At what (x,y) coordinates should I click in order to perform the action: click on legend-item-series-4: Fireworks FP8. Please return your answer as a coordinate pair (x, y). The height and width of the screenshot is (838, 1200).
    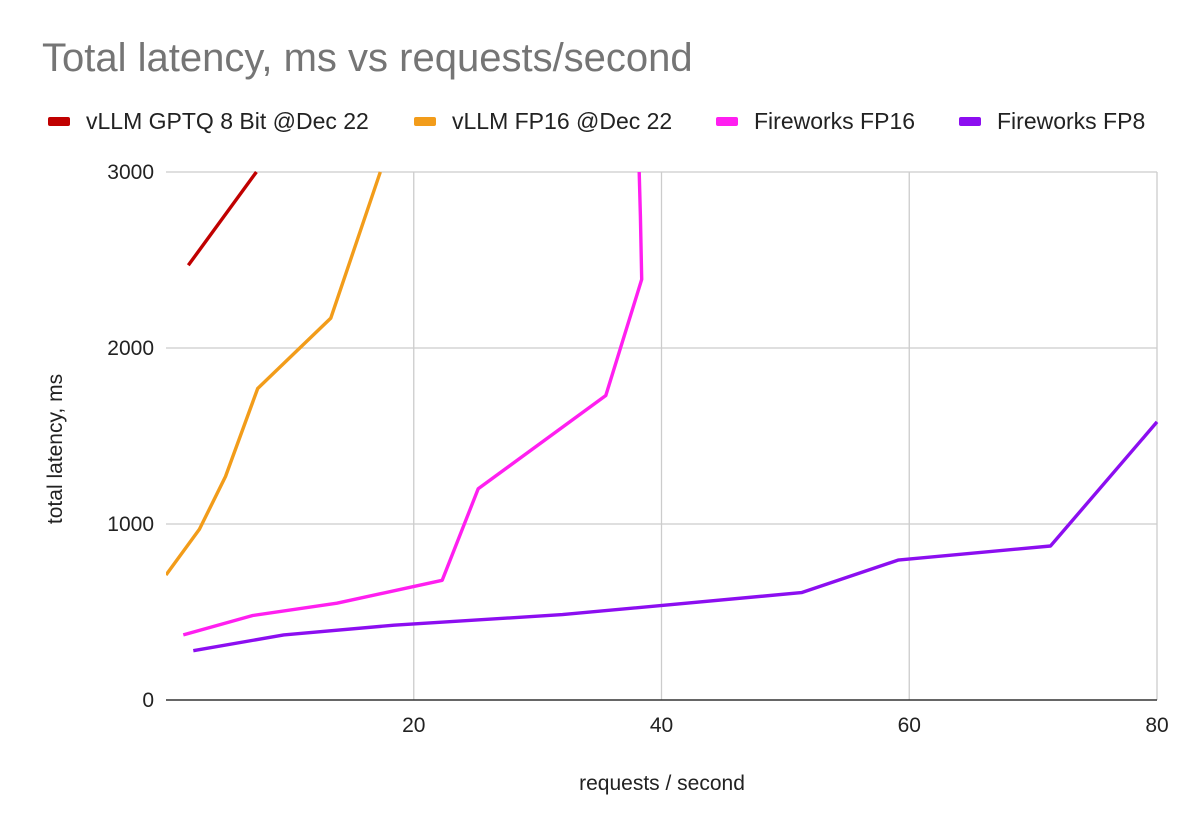
    Looking at the image, I should click on (1052, 121).